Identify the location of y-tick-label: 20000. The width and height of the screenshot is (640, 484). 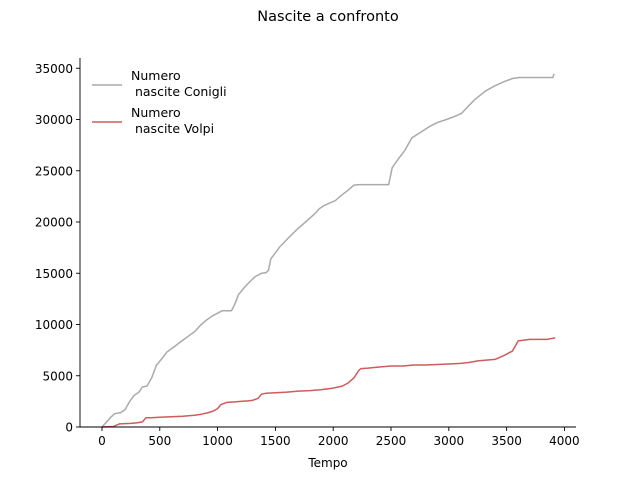
(54, 223).